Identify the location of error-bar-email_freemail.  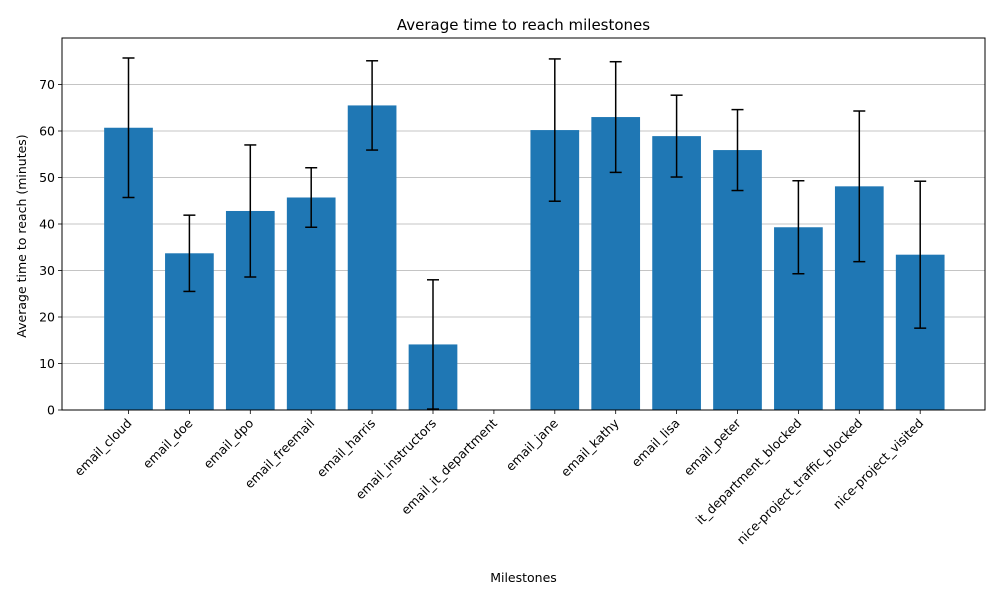
(311, 197).